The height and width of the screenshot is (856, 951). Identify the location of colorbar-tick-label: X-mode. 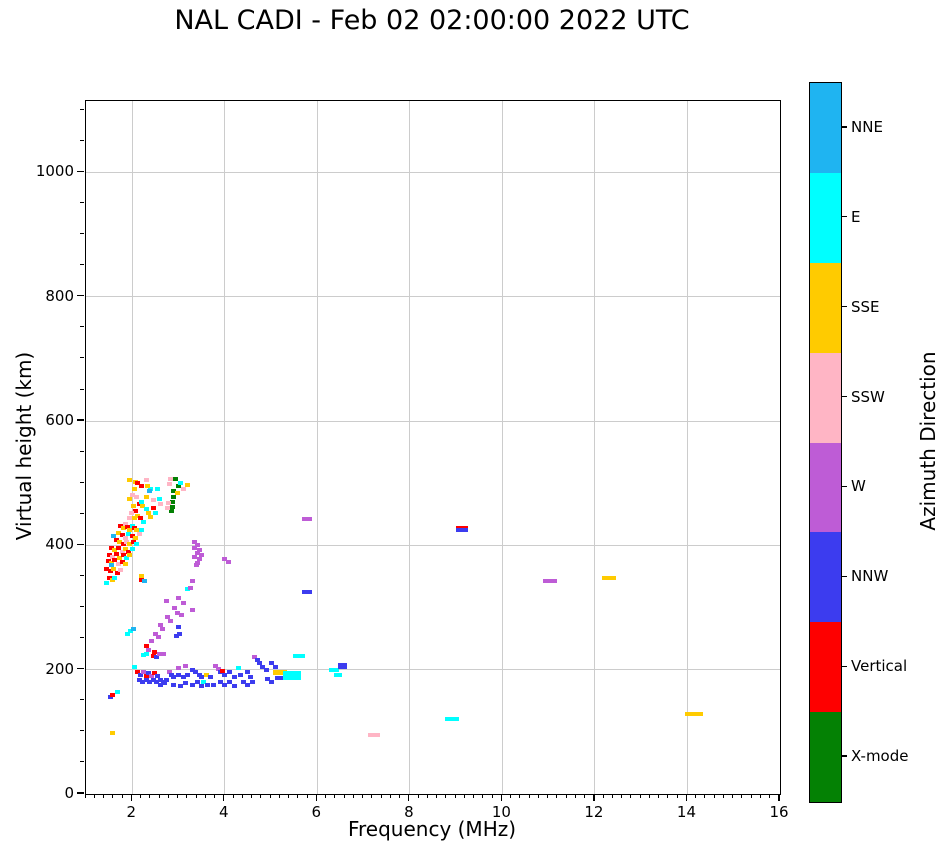
(880, 756).